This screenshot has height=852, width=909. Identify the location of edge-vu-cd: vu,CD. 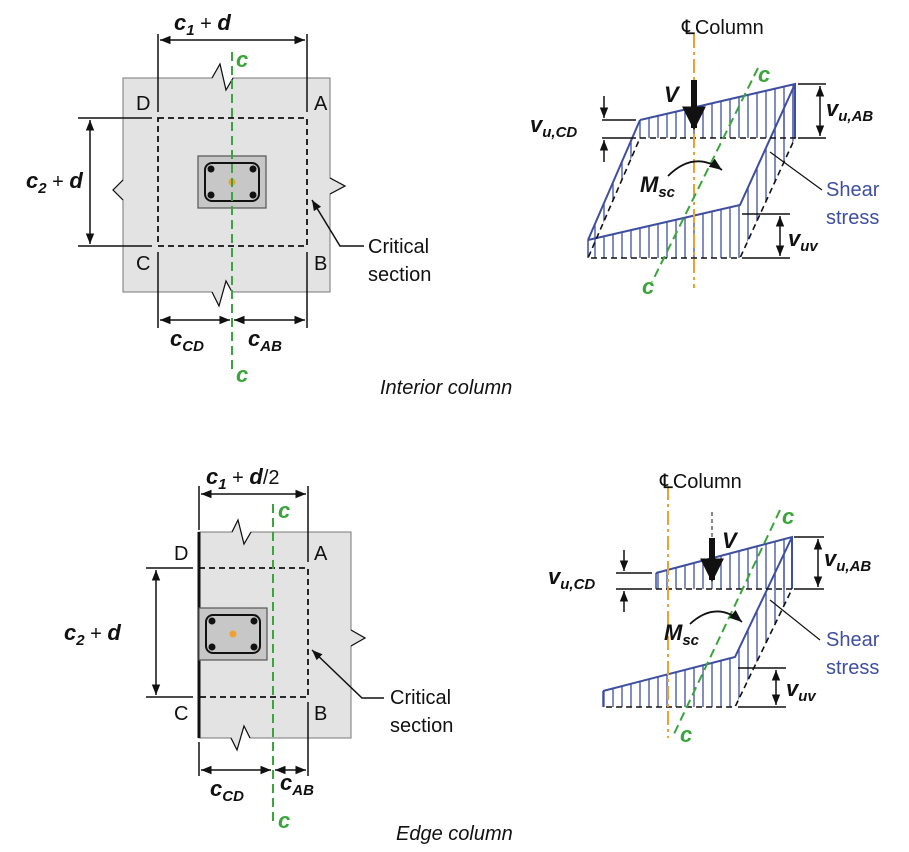
(571, 578).